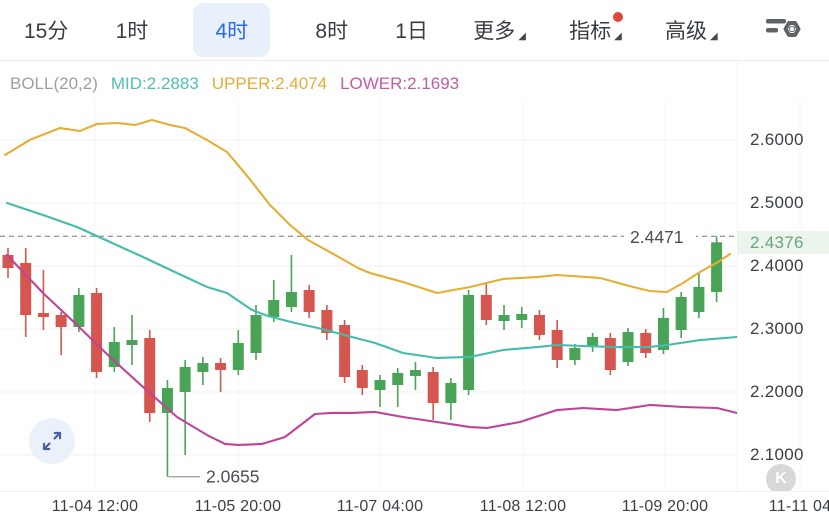 This screenshot has width=829, height=522. What do you see at coordinates (665, 506) in the screenshot?
I see `time-tick-label: 11-09 20:00` at bounding box center [665, 506].